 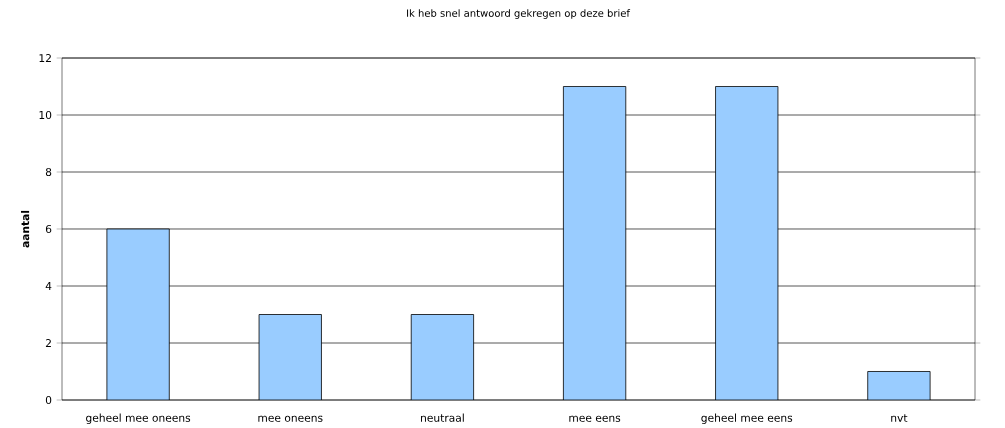 I want to click on y-tick-label: 2, so click(x=48, y=342).